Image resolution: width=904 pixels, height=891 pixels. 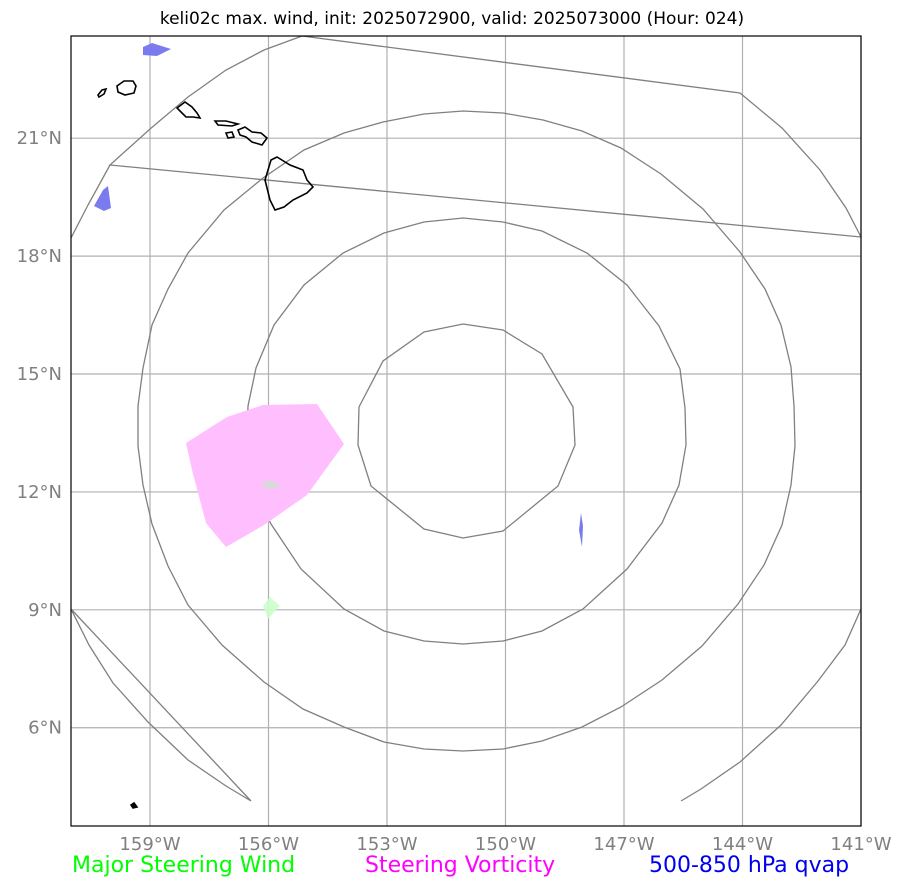 What do you see at coordinates (230, 135) in the screenshot?
I see `island-lanai` at bounding box center [230, 135].